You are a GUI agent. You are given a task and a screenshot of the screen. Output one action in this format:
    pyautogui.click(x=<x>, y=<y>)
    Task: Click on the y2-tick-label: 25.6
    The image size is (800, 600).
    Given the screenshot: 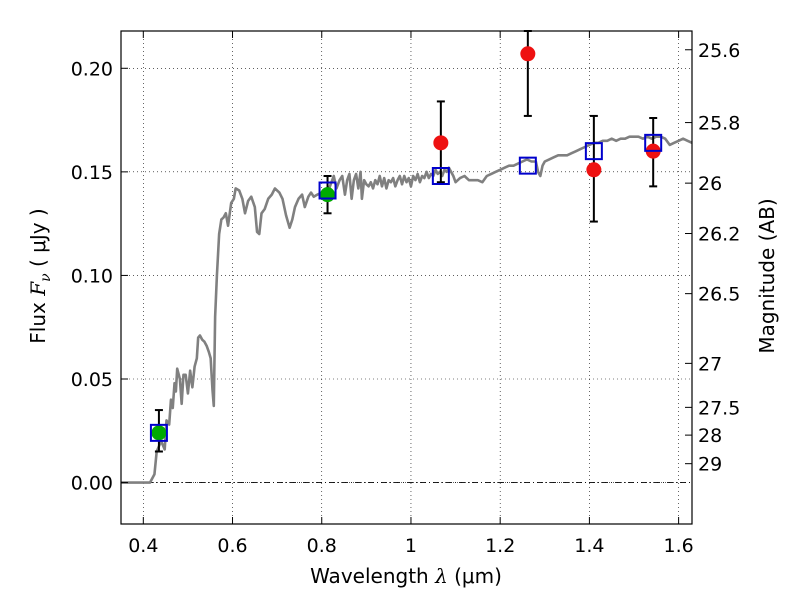 What is the action you would take?
    pyautogui.click(x=719, y=51)
    